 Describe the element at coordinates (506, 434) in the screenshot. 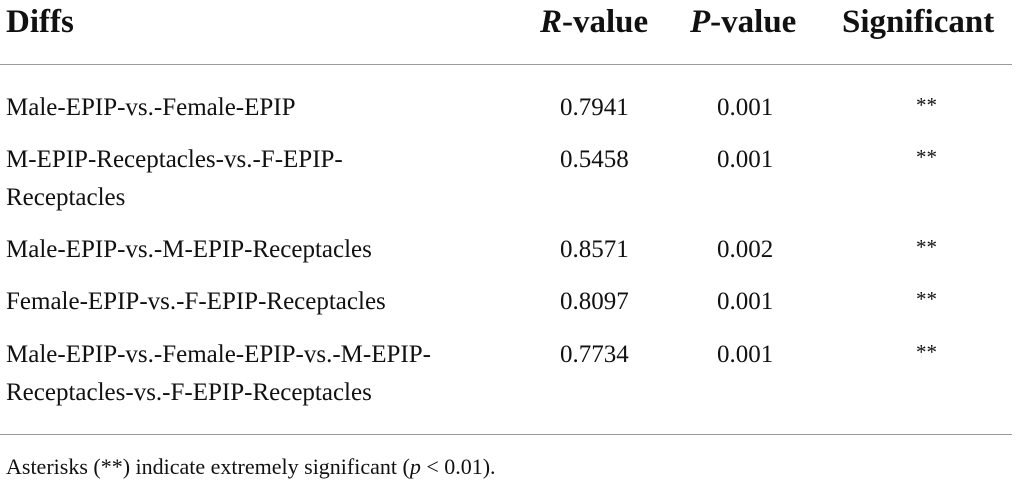

I see `footer-divider` at that location.